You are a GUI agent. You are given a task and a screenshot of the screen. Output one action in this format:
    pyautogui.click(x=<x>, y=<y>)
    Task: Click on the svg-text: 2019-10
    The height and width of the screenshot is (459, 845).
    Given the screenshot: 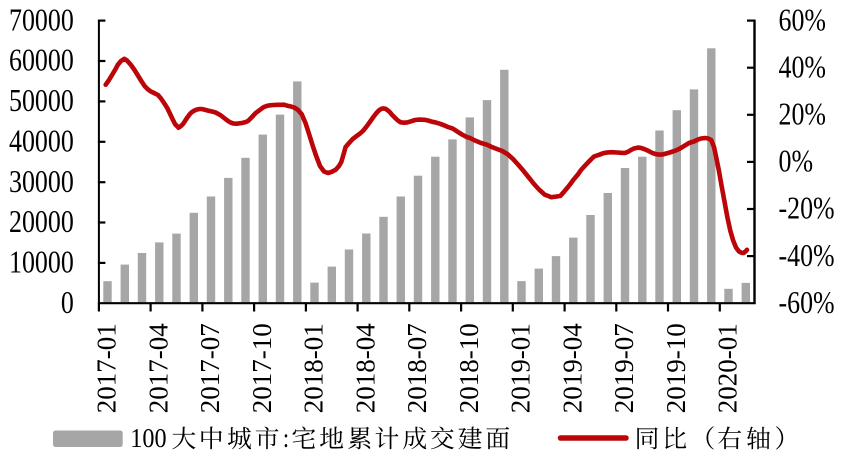 What is the action you would take?
    pyautogui.click(x=676, y=368)
    